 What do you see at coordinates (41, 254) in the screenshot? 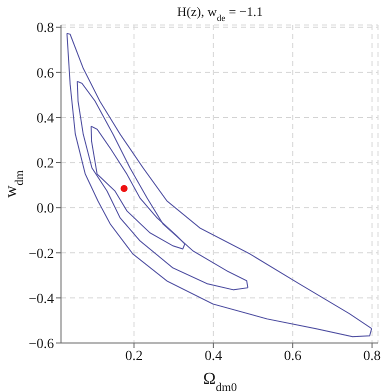
I see `y-tick-label: −0.2` at bounding box center [41, 254].